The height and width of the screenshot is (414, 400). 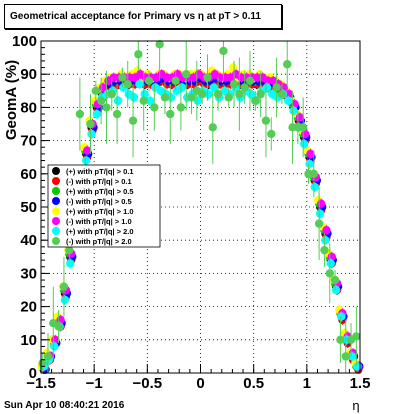 What do you see at coordinates (33, 373) in the screenshot?
I see `y-tick-label: 0` at bounding box center [33, 373].